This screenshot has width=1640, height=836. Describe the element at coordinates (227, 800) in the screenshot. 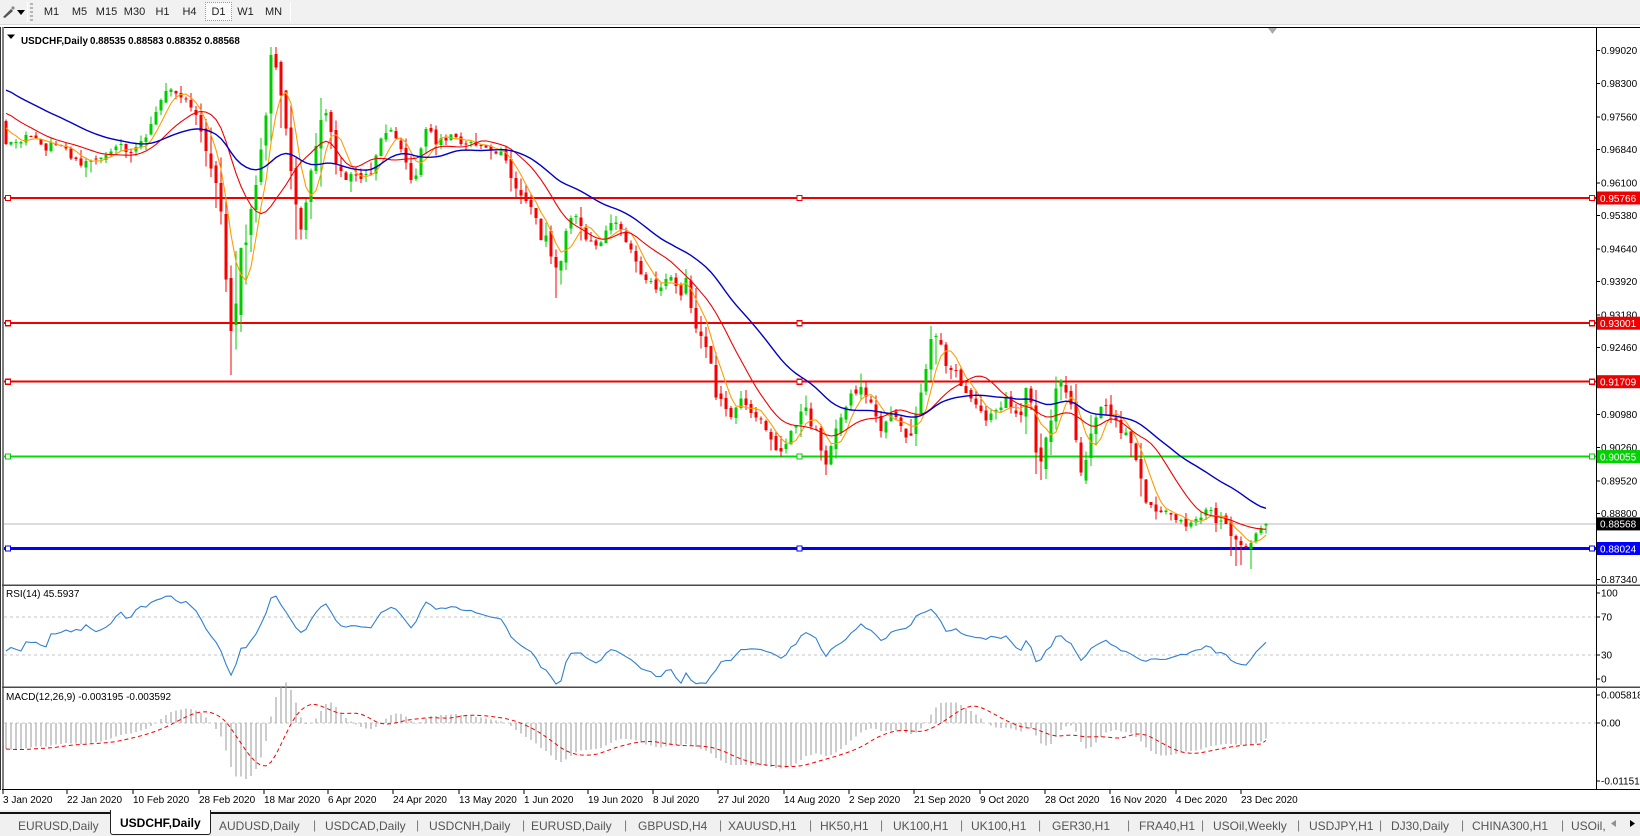

I see `svg-text: 28 Feb 2020` at that location.